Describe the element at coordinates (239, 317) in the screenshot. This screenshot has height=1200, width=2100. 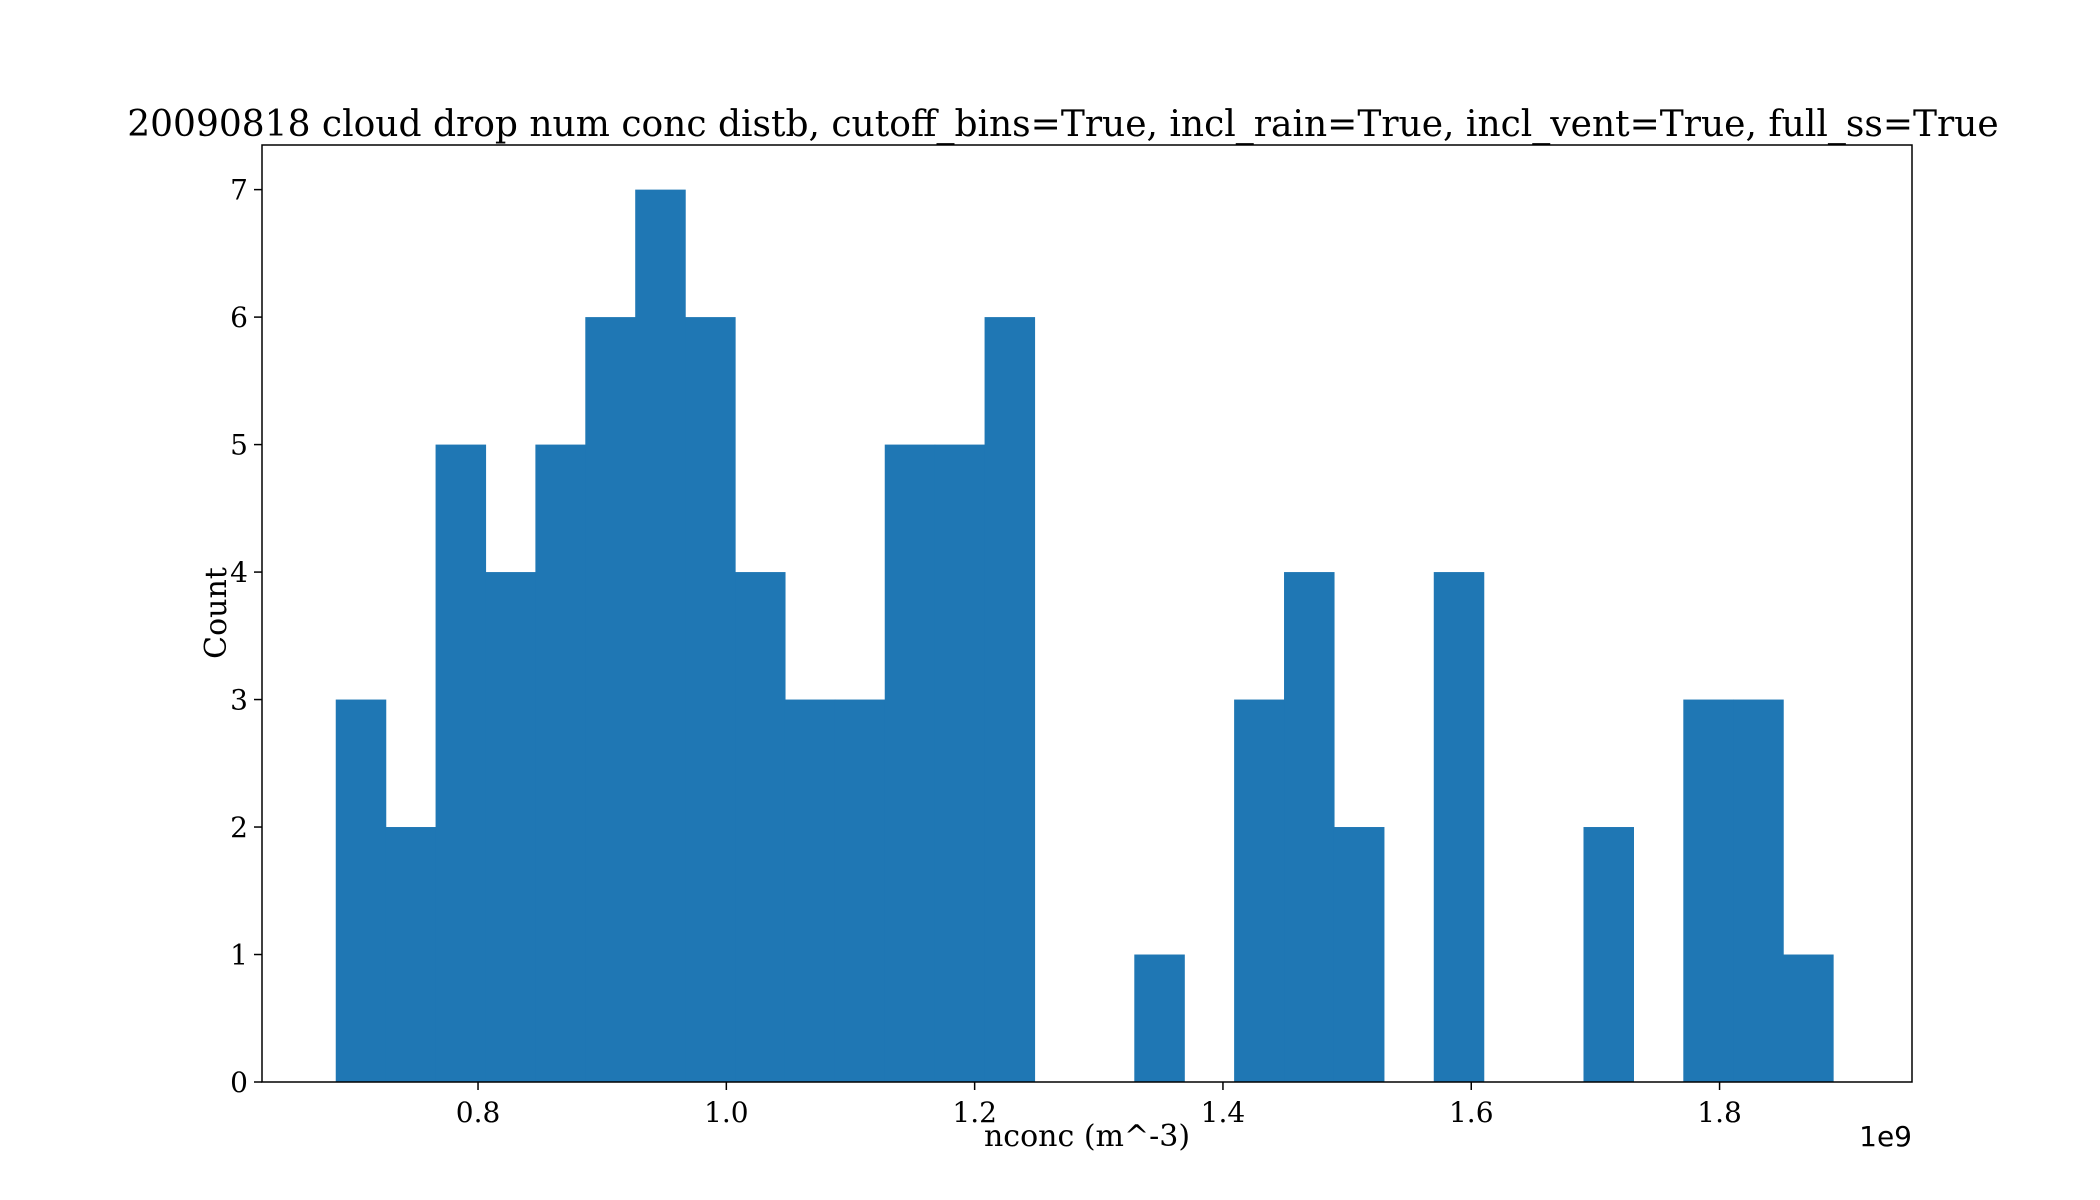
I see `y-tick-label: 6` at that location.